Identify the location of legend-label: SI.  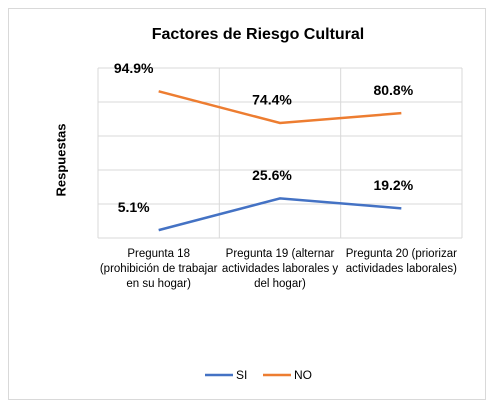
(241, 375).